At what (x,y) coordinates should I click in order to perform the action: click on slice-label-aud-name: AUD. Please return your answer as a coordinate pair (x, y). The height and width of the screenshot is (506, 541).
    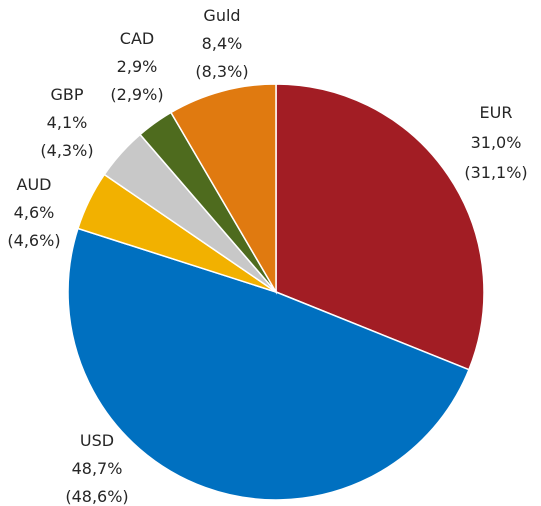
    Looking at the image, I should click on (34, 184).